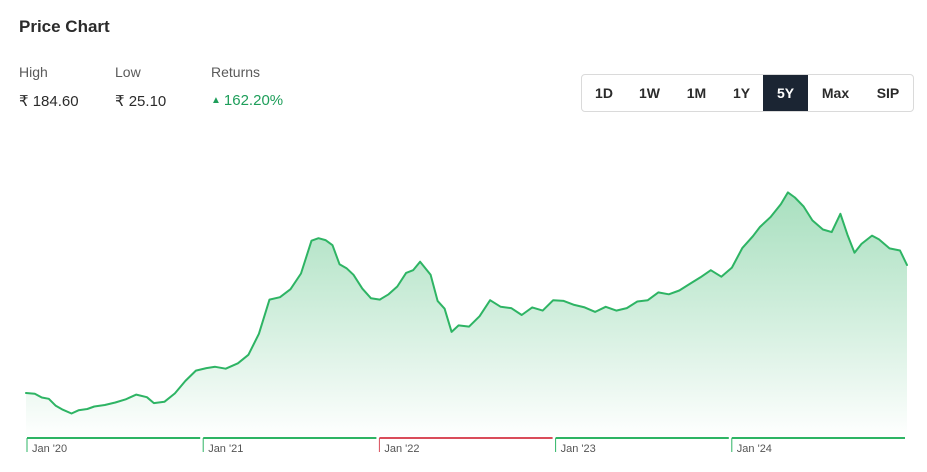 The width and height of the screenshot is (927, 472). What do you see at coordinates (225, 449) in the screenshot?
I see `x-tick-label: Jan '21` at bounding box center [225, 449].